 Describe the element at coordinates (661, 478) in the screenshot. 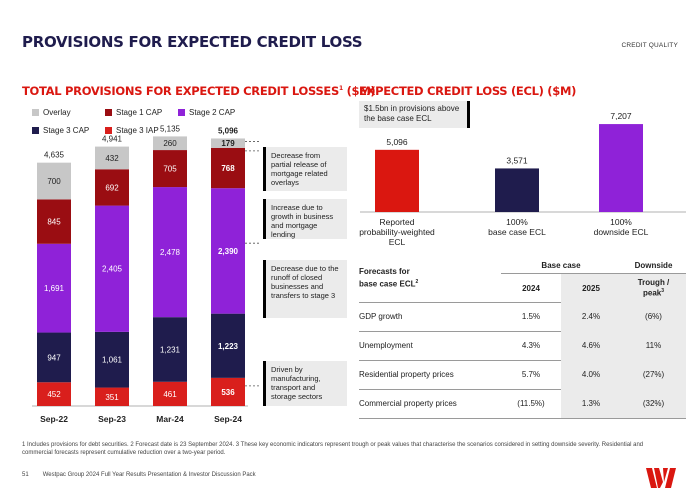

I see `westpac-logo-icon` at that location.